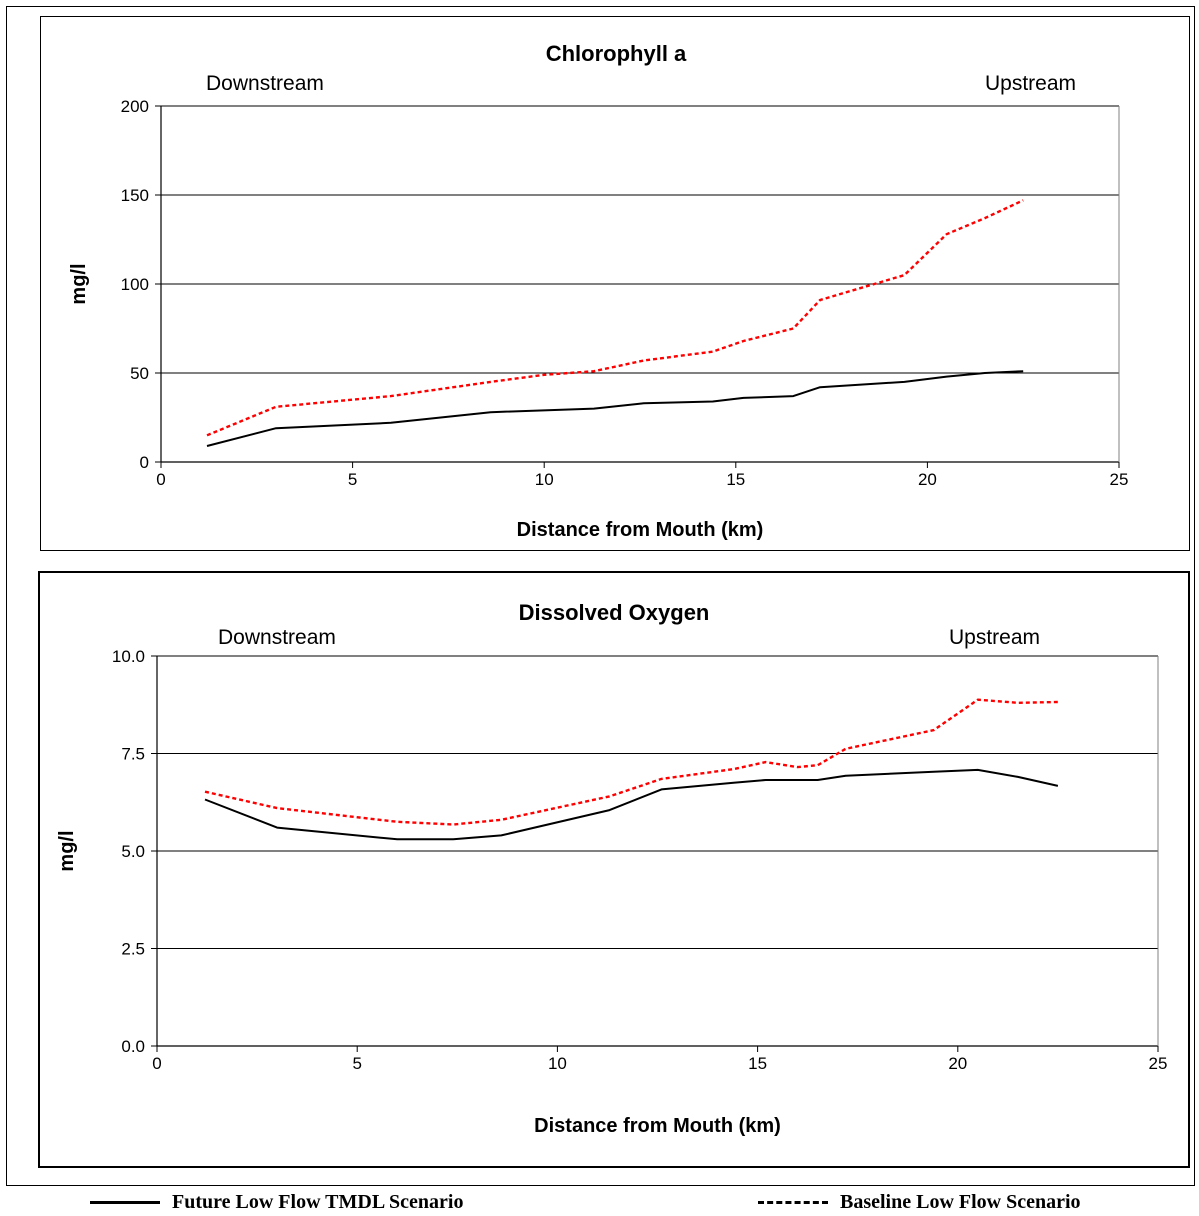  I want to click on dashed-line-swatch, so click(793, 1202).